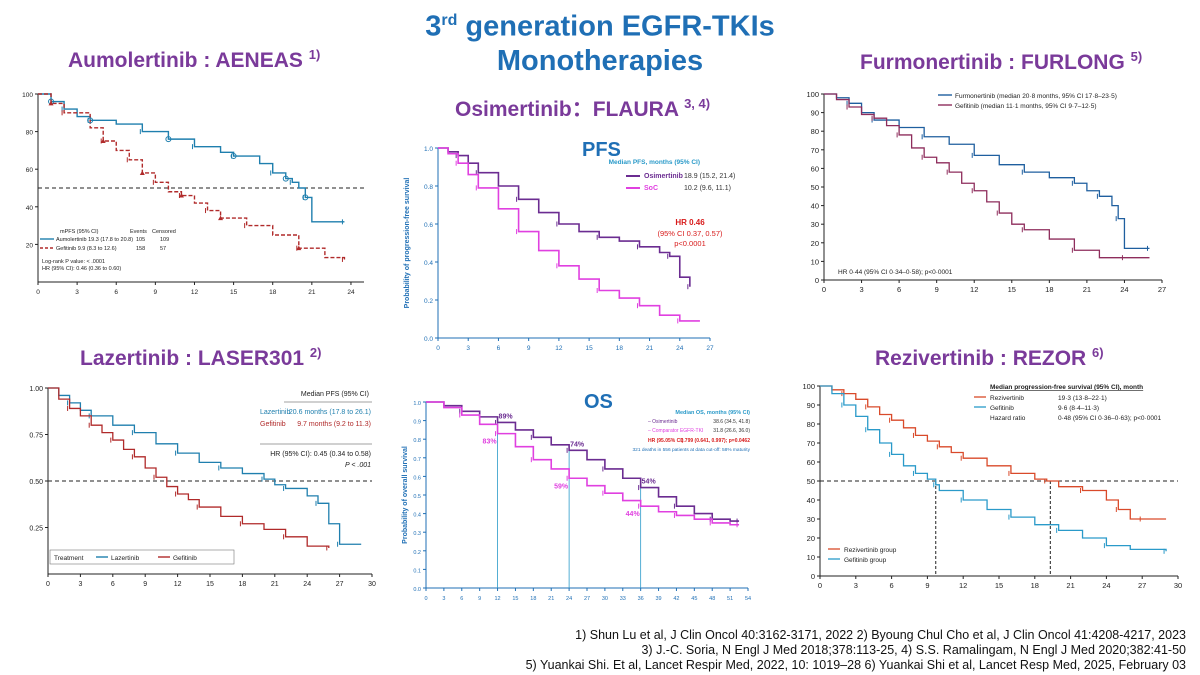  What do you see at coordinates (598, 402) in the screenshot?
I see `flaura-os-label: OS` at bounding box center [598, 402].